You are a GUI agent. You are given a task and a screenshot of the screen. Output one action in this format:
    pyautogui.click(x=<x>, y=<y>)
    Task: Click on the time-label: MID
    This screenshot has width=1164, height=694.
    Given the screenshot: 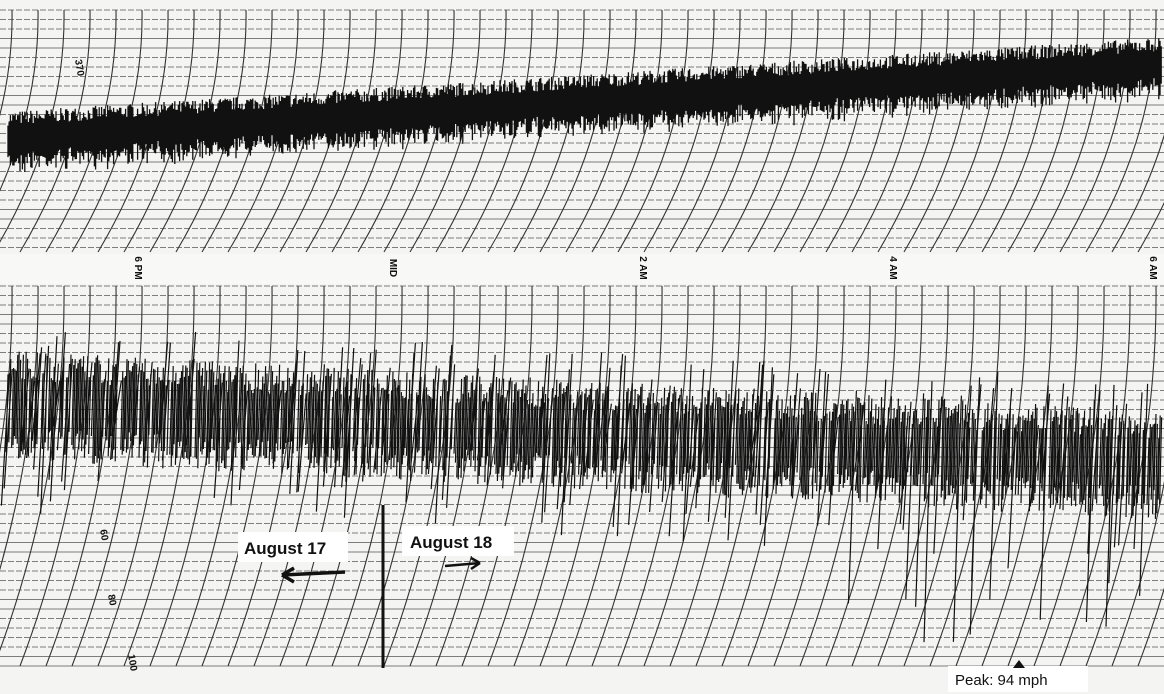 What is the action you would take?
    pyautogui.click(x=392, y=268)
    